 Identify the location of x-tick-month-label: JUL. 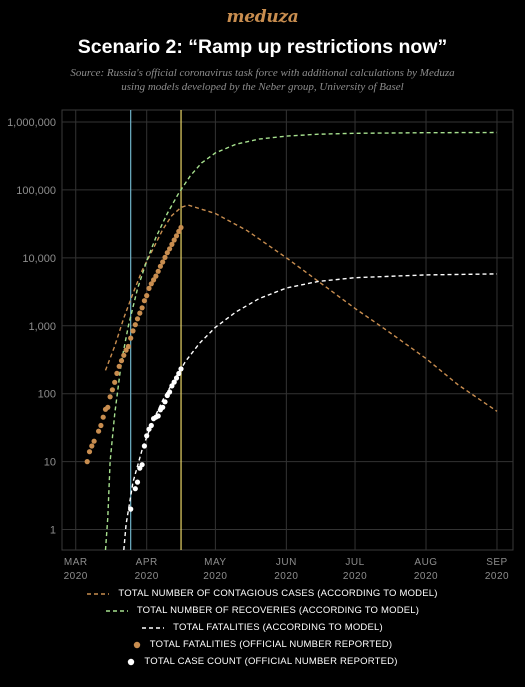
(354, 562).